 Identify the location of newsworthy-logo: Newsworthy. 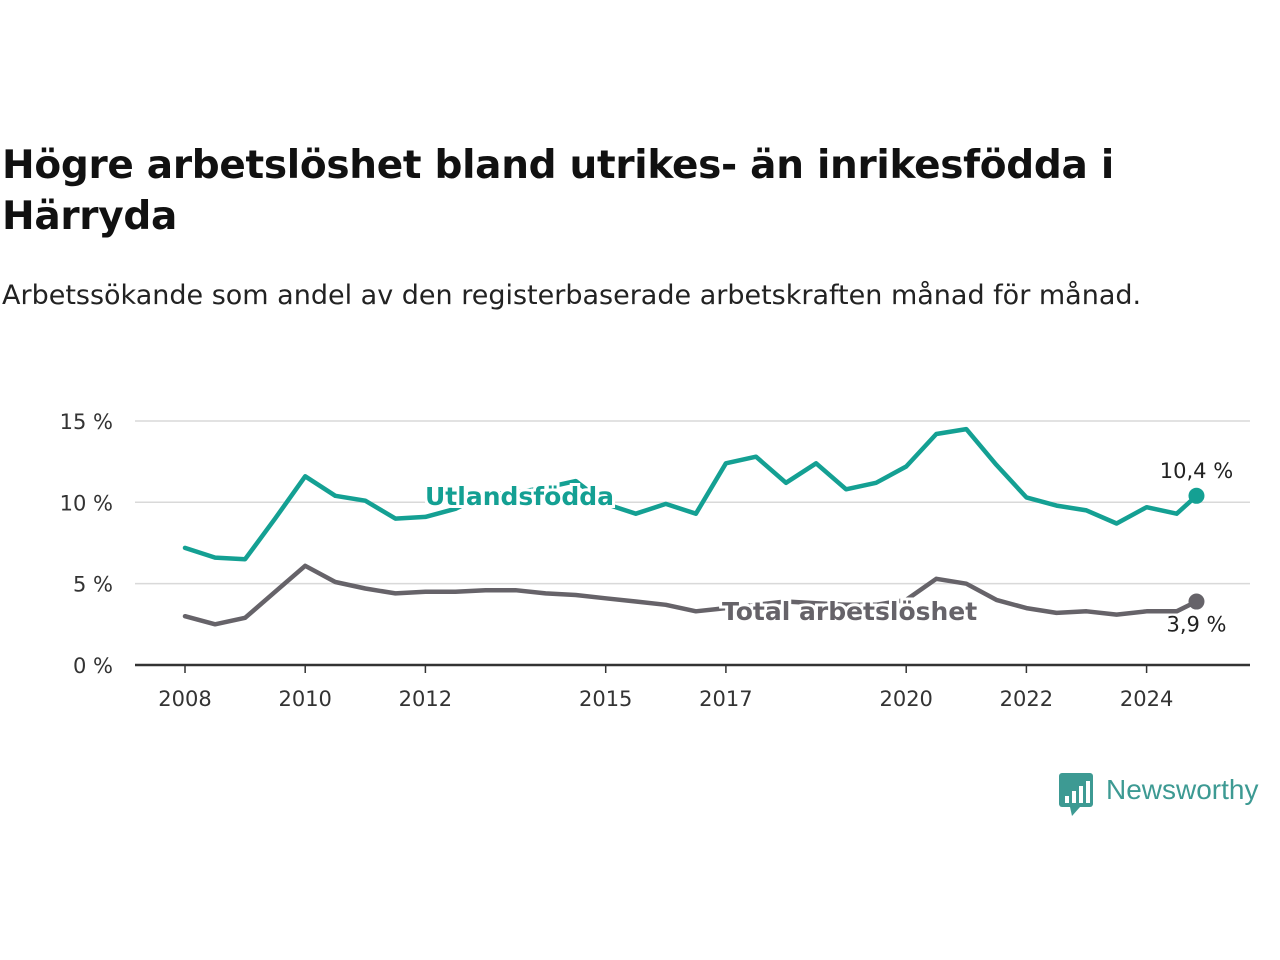
(1168, 796).